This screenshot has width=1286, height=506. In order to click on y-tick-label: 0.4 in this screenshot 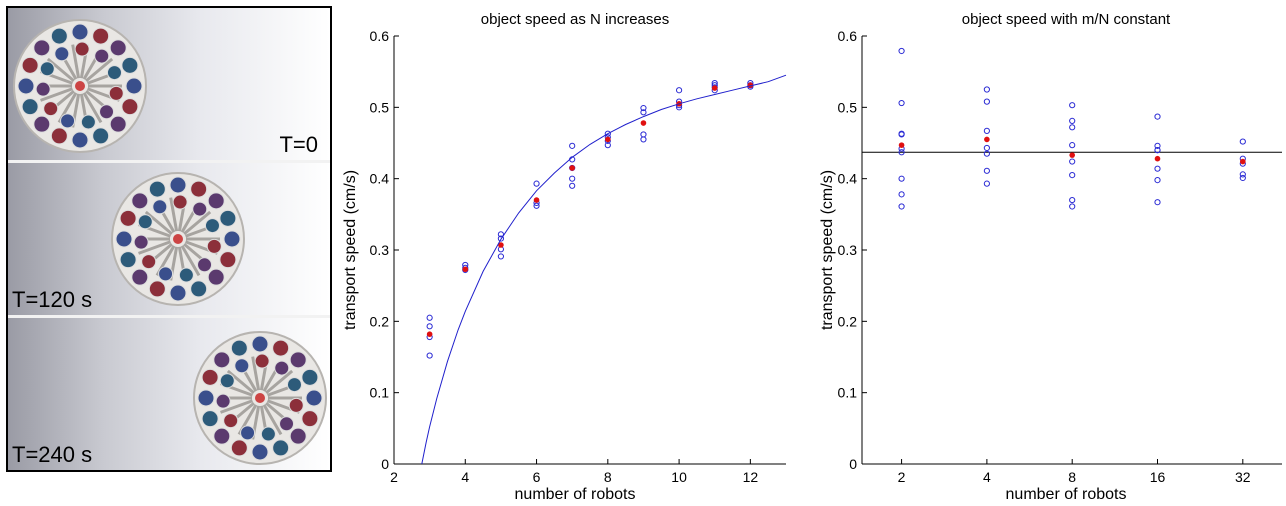, I will do `click(848, 179)`.